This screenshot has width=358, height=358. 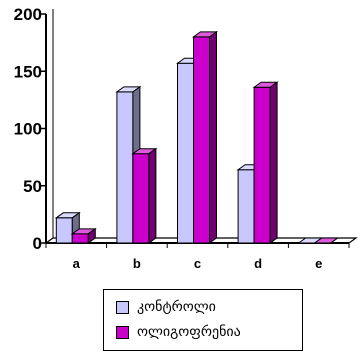 What do you see at coordinates (318, 263) in the screenshot?
I see `x-category-label: e` at bounding box center [318, 263].